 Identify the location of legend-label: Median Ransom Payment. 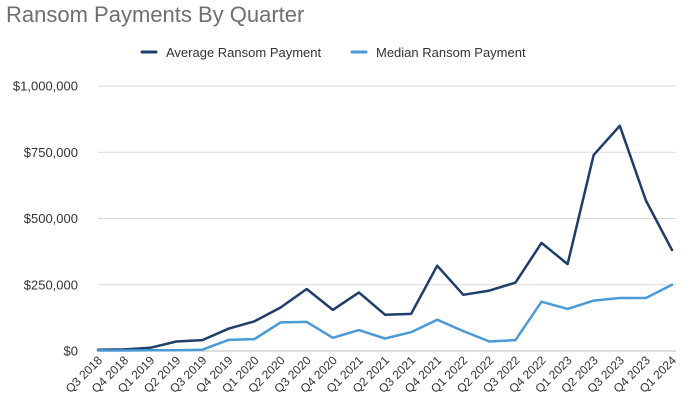
(451, 52).